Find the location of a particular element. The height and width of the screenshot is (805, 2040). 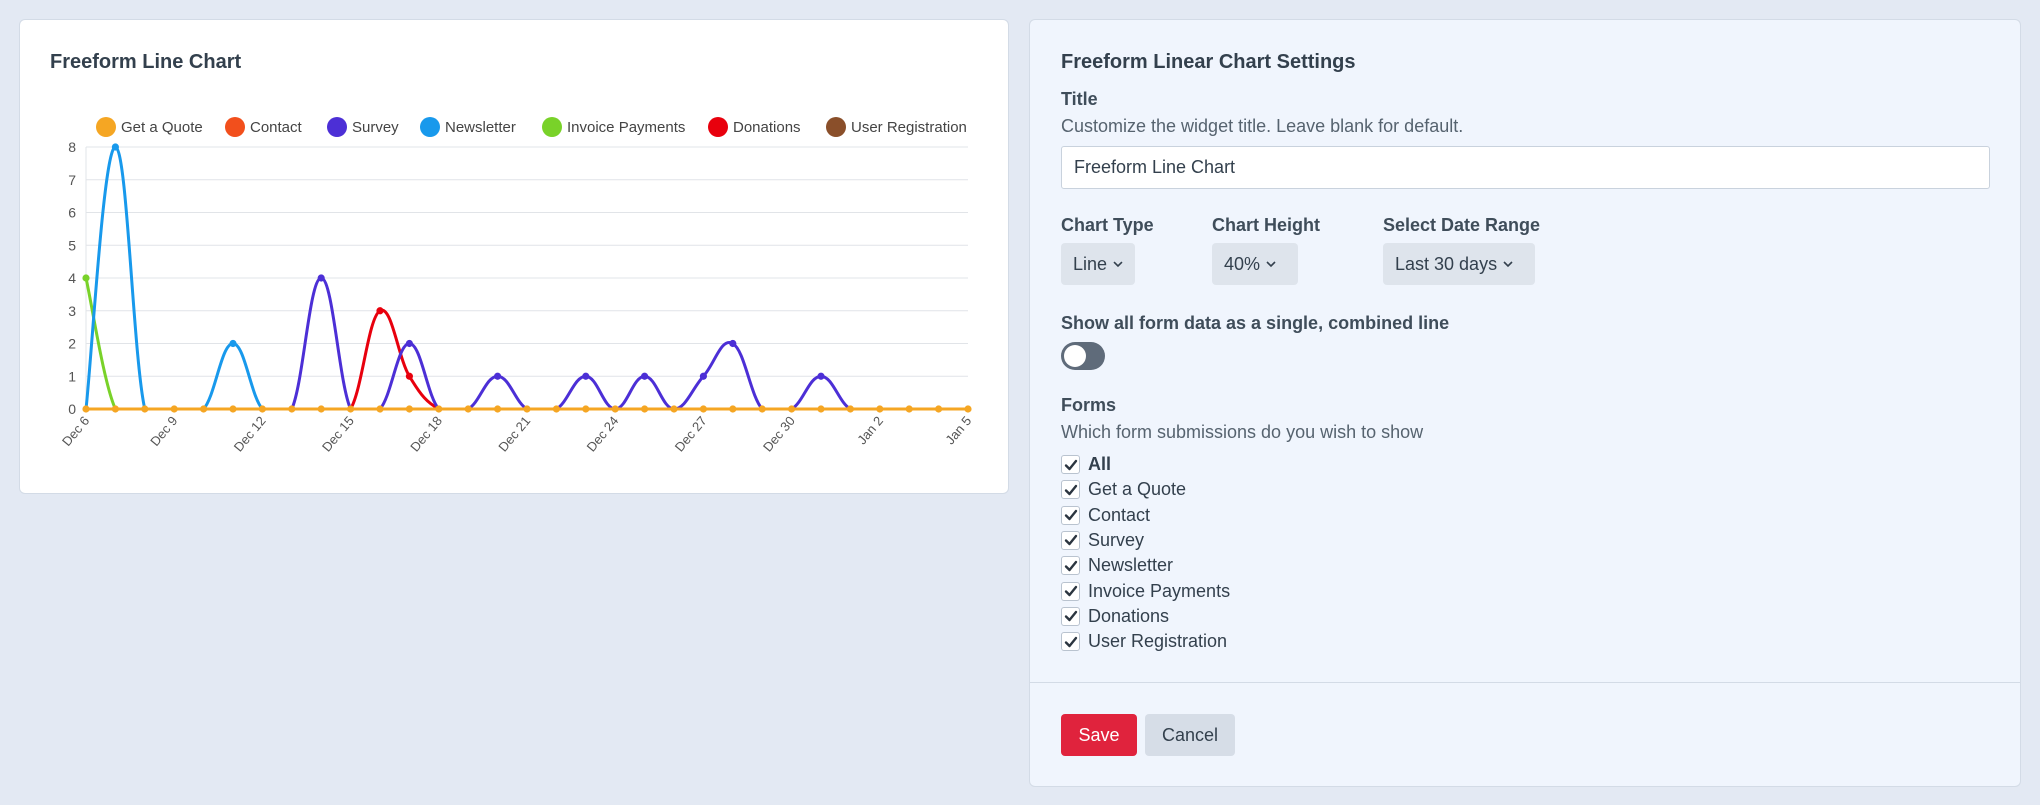

form-checkbox-label: User Registration is located at coordinates (1158, 641).